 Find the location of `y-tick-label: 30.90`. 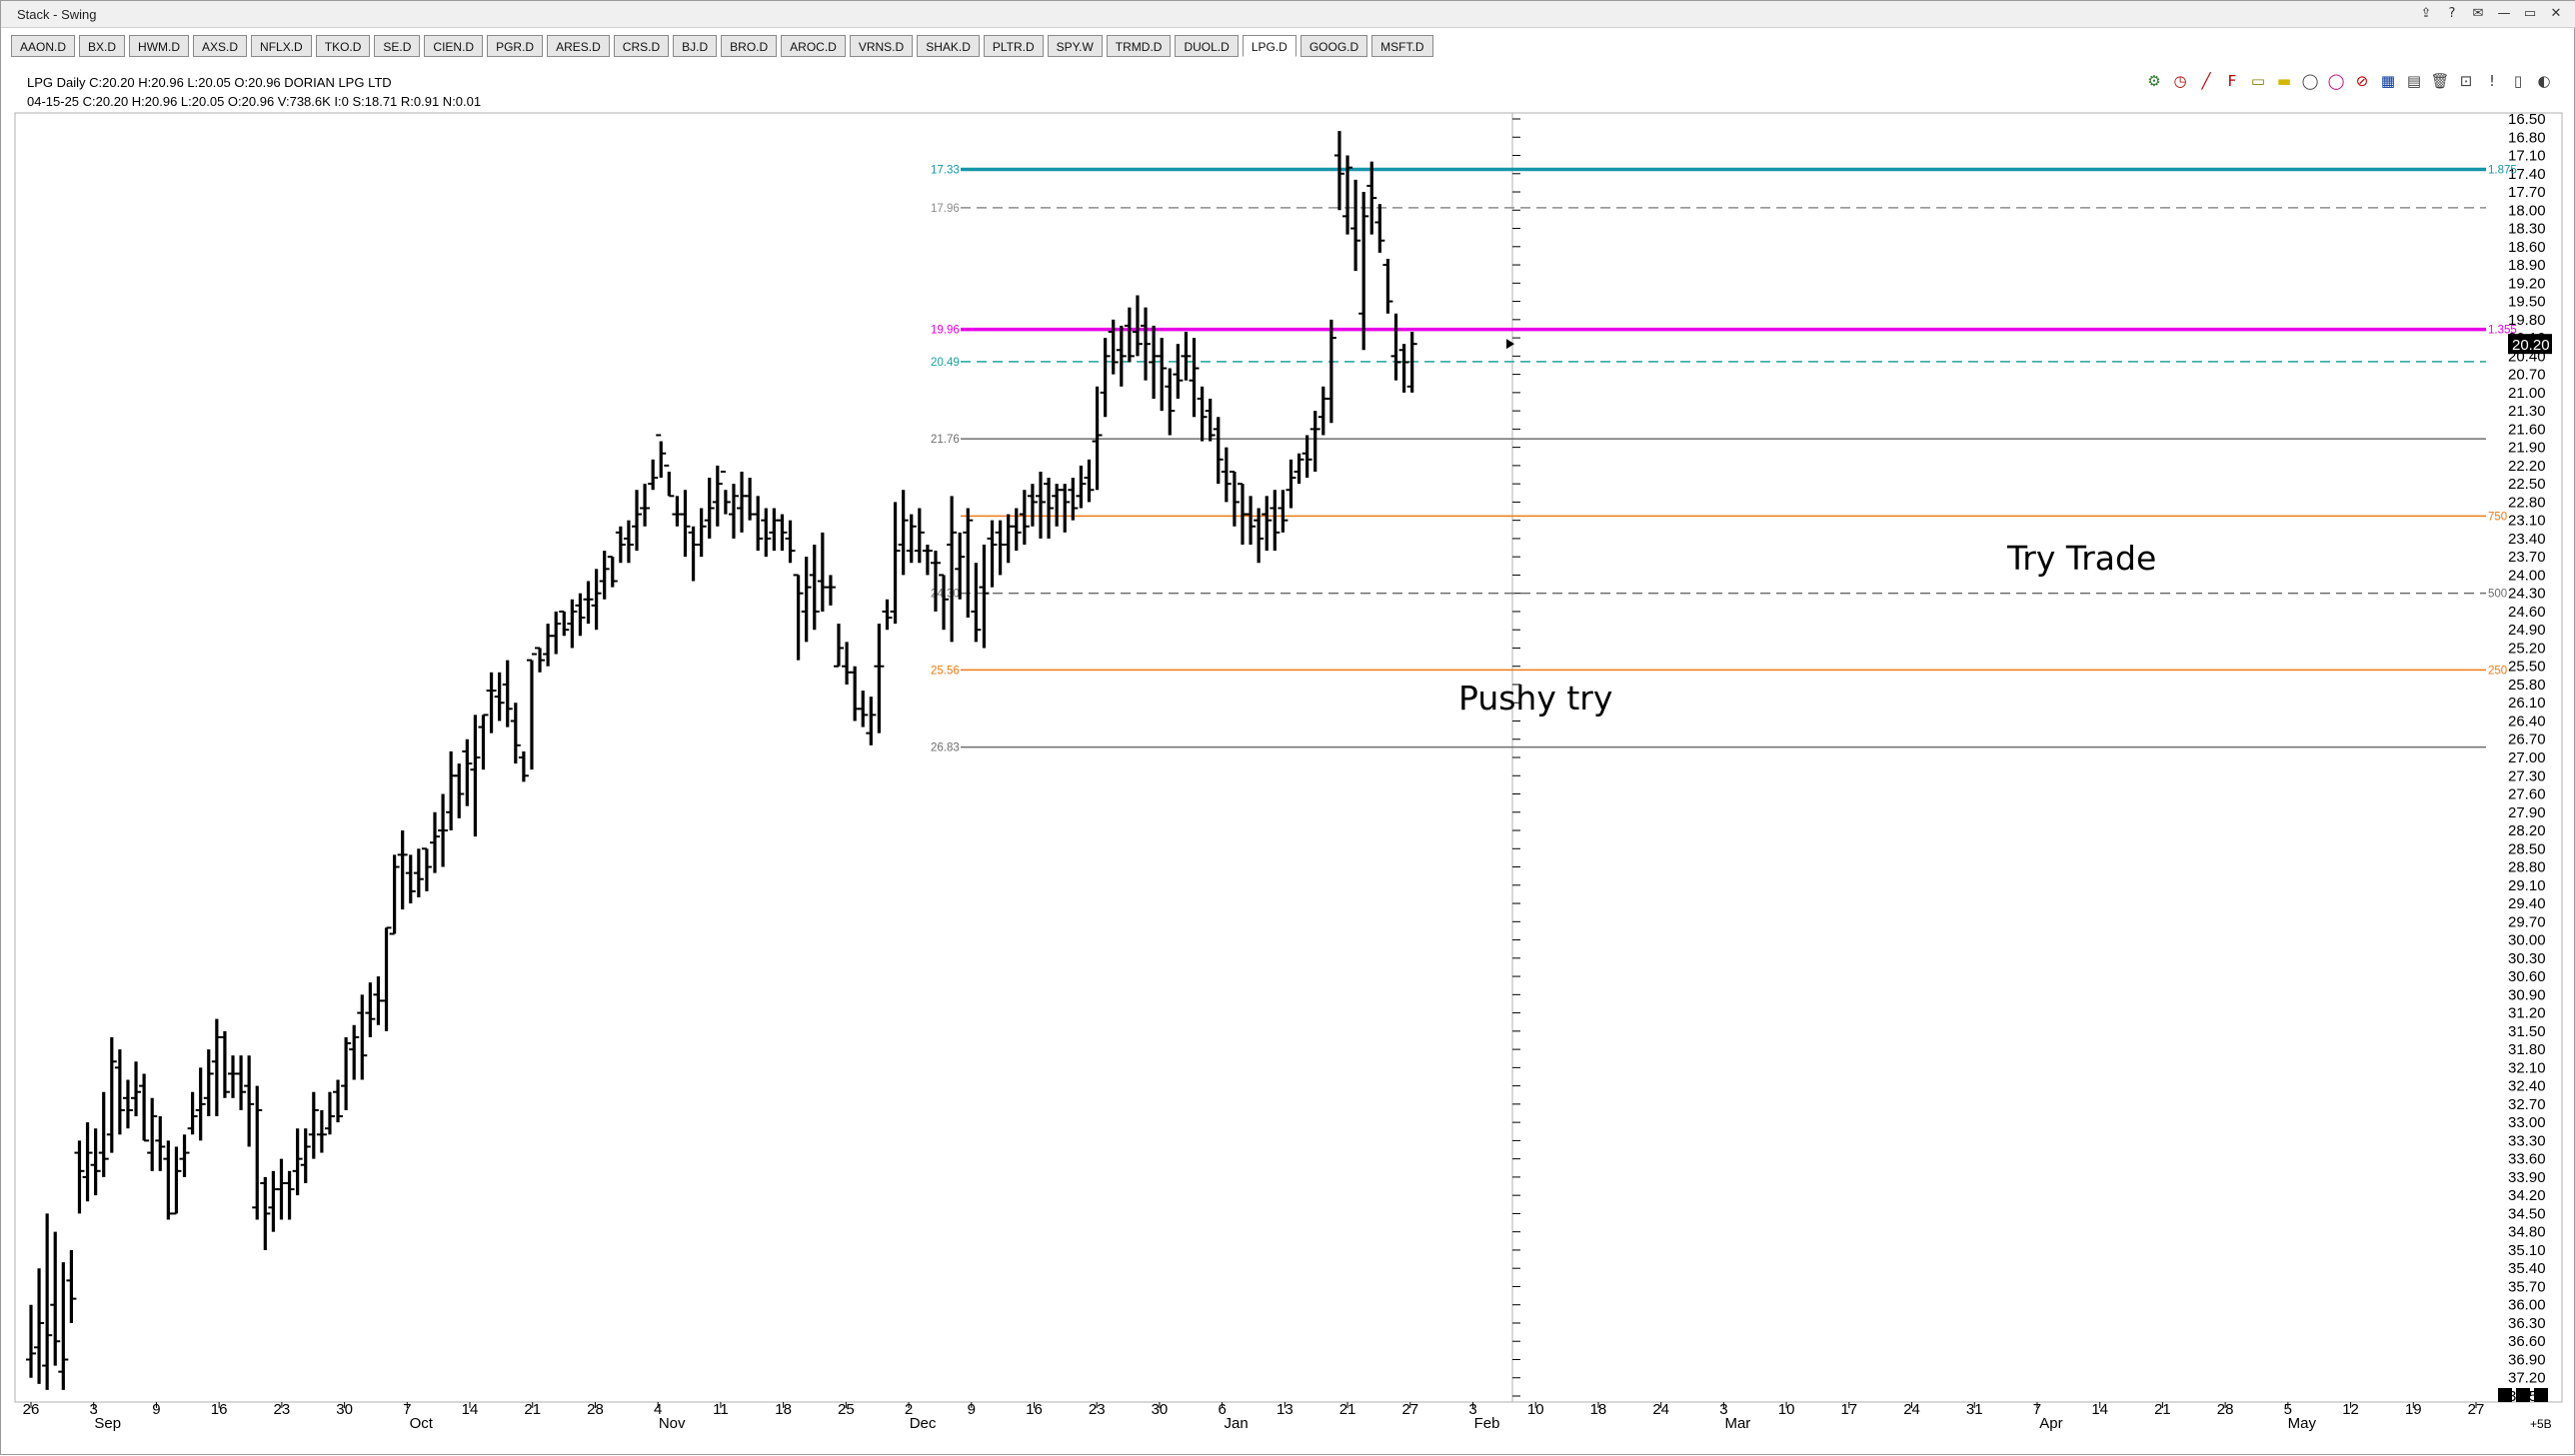

y-tick-label: 30.90 is located at coordinates (2527, 994).